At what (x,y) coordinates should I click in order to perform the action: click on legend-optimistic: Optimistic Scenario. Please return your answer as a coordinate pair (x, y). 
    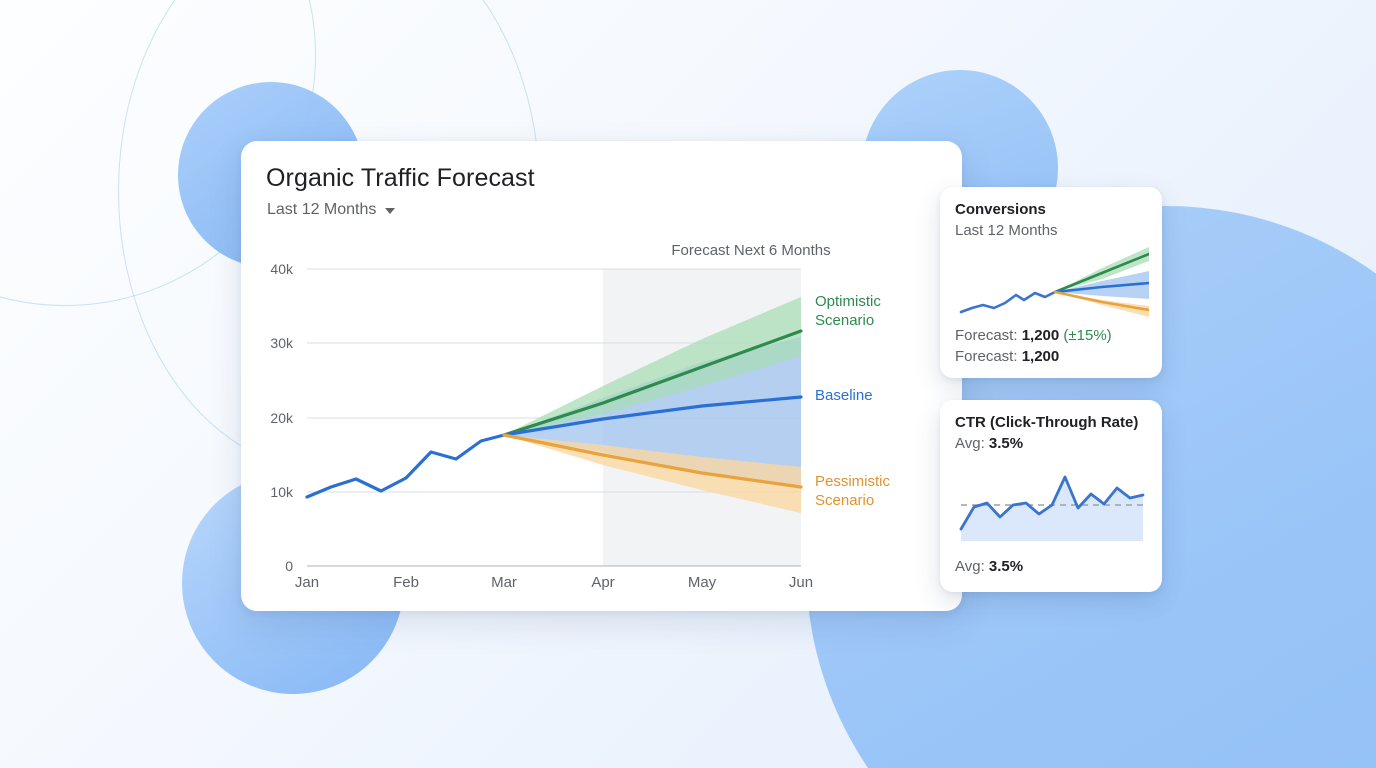
    Looking at the image, I should click on (870, 311).